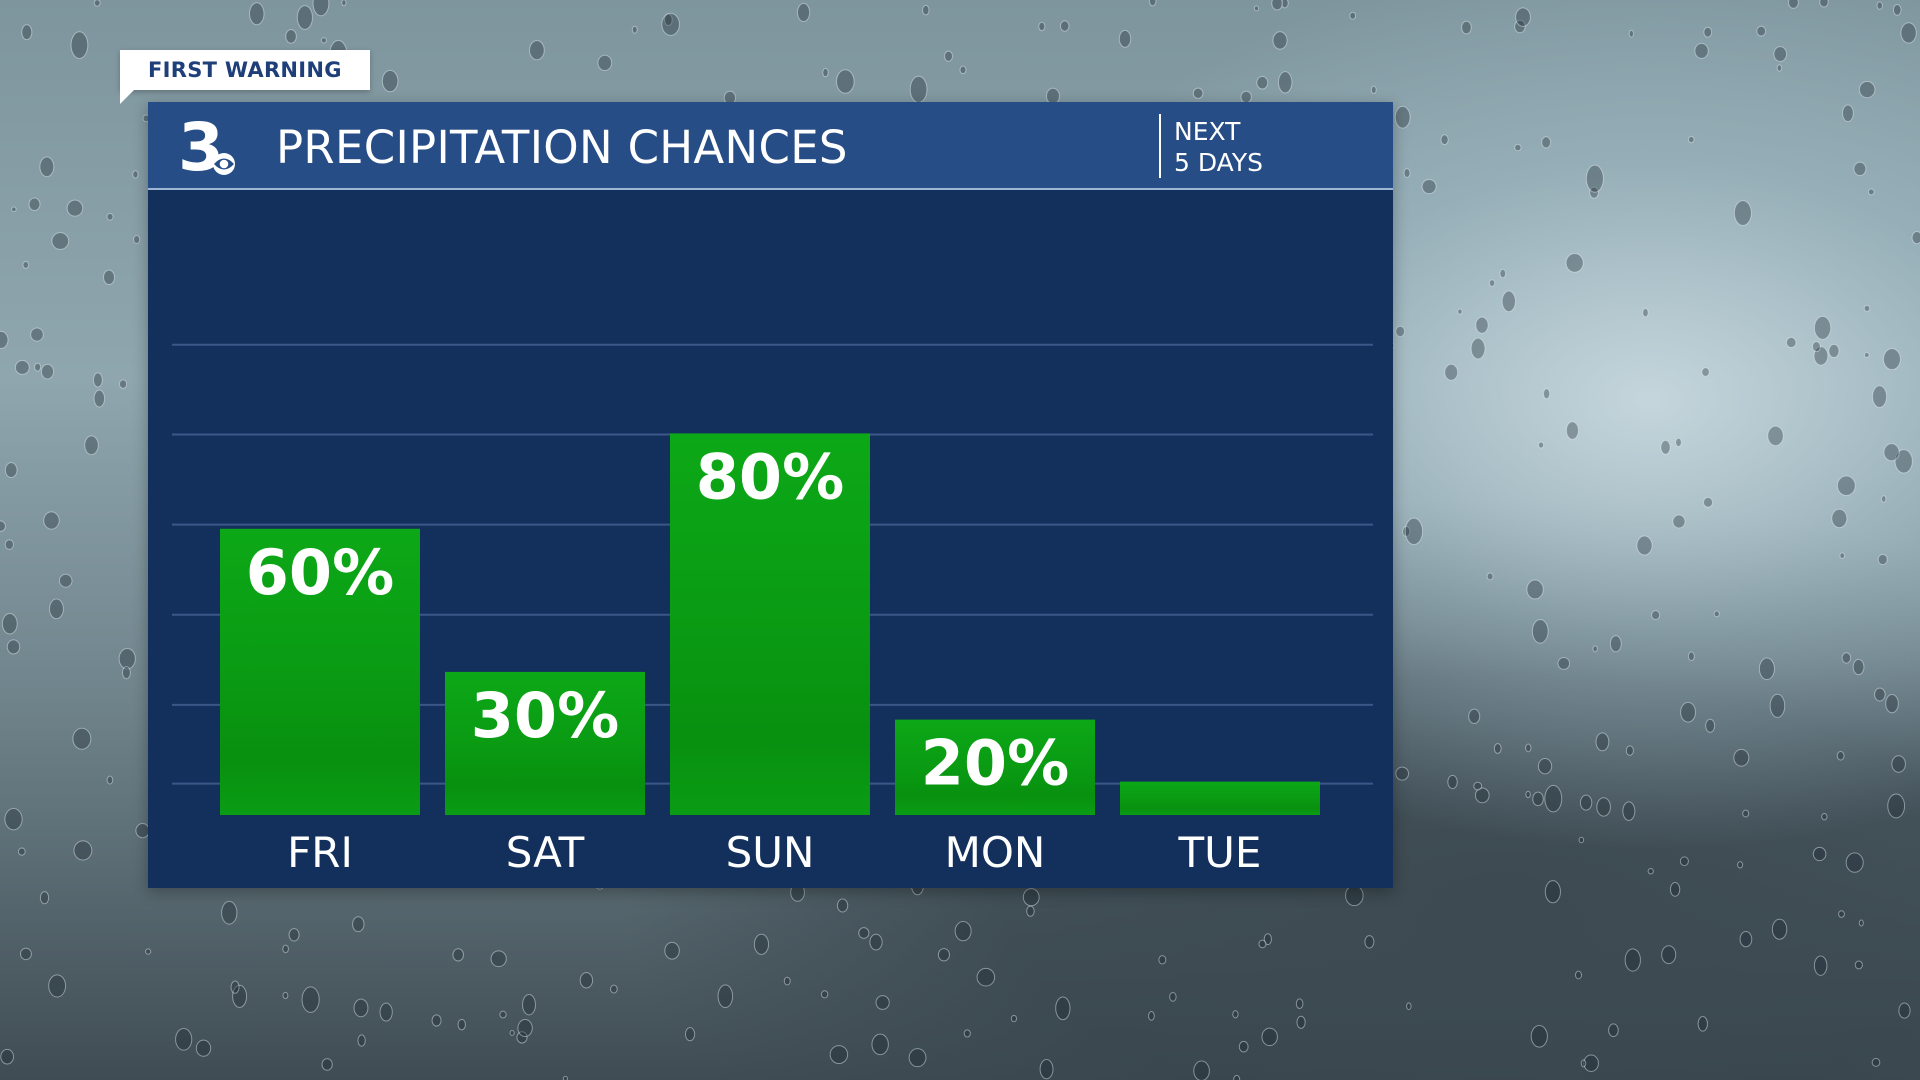 The height and width of the screenshot is (1080, 1920). I want to click on bar-sat, so click(545, 743).